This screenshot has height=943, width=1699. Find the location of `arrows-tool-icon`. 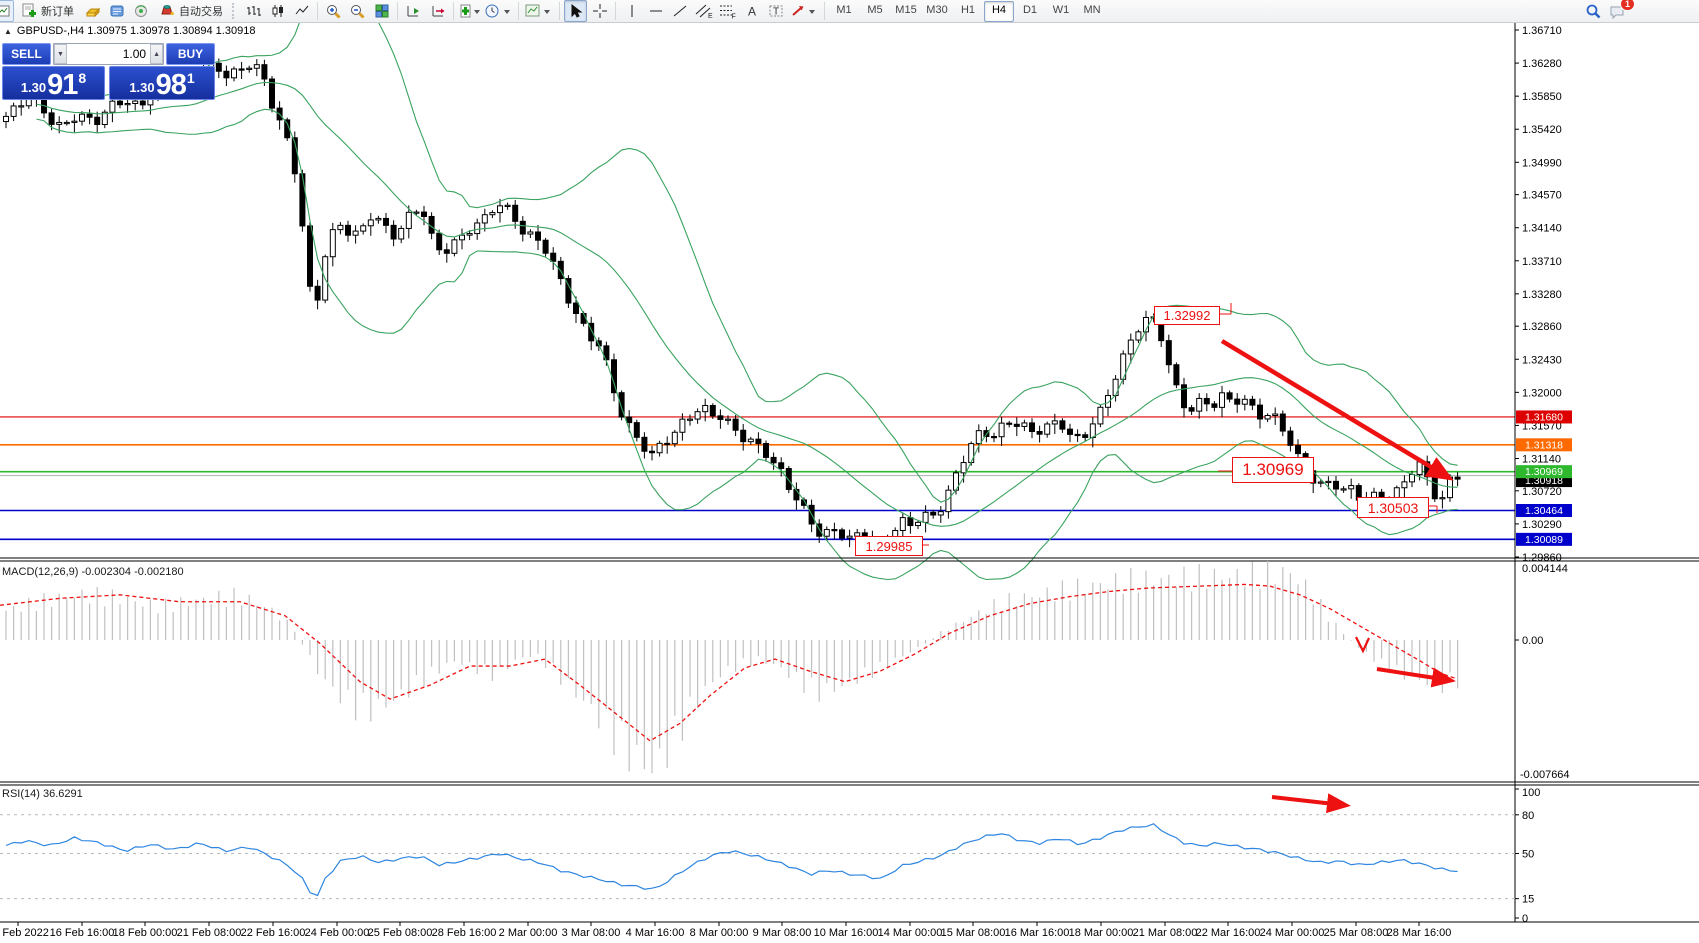

arrows-tool-icon is located at coordinates (804, 11).